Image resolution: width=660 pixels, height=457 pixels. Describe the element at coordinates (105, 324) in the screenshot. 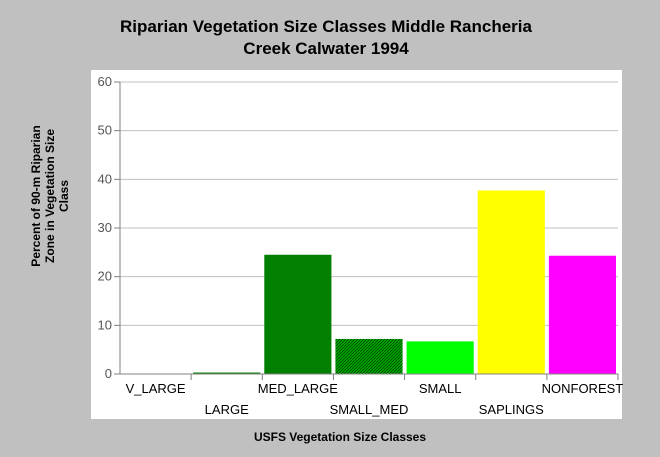

I see `y-tick-label: 10` at that location.